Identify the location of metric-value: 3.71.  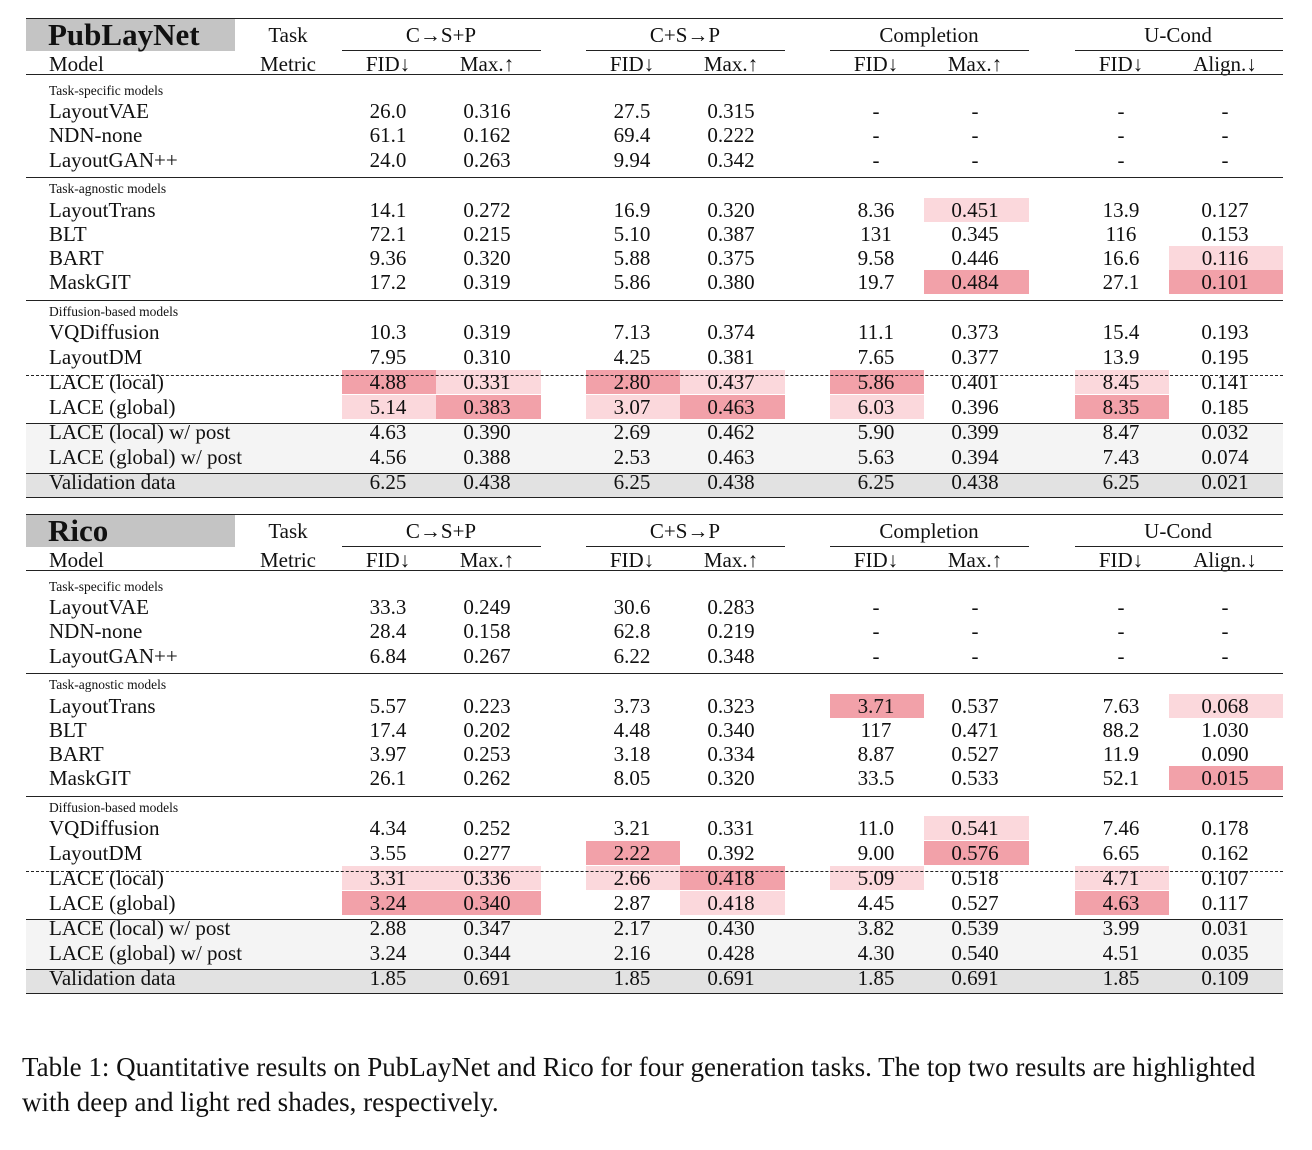
(876, 706).